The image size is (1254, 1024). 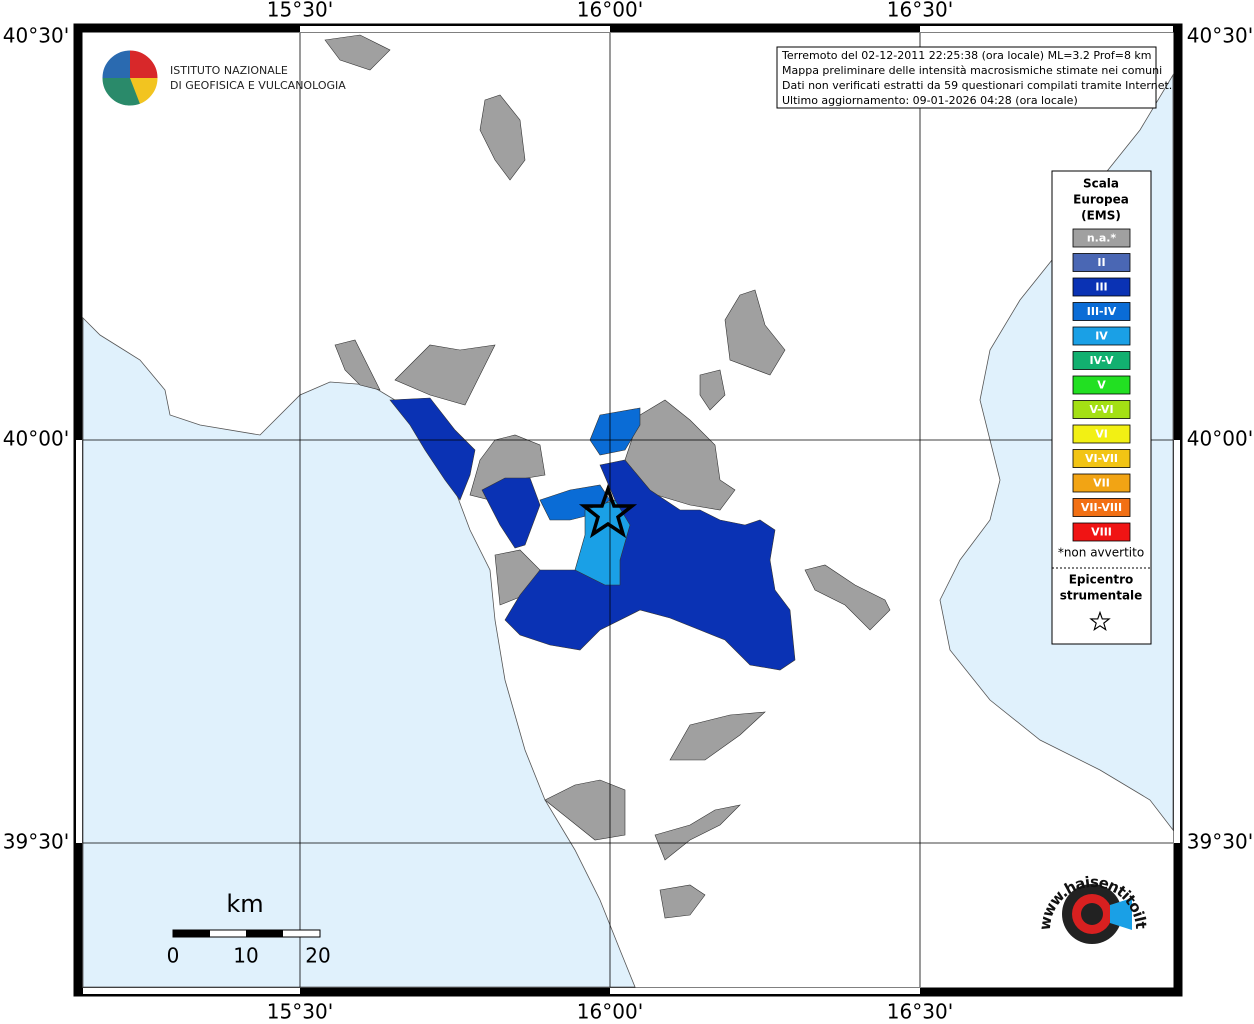 I want to click on legend-epicenter: Epicentro, so click(x=1101, y=580).